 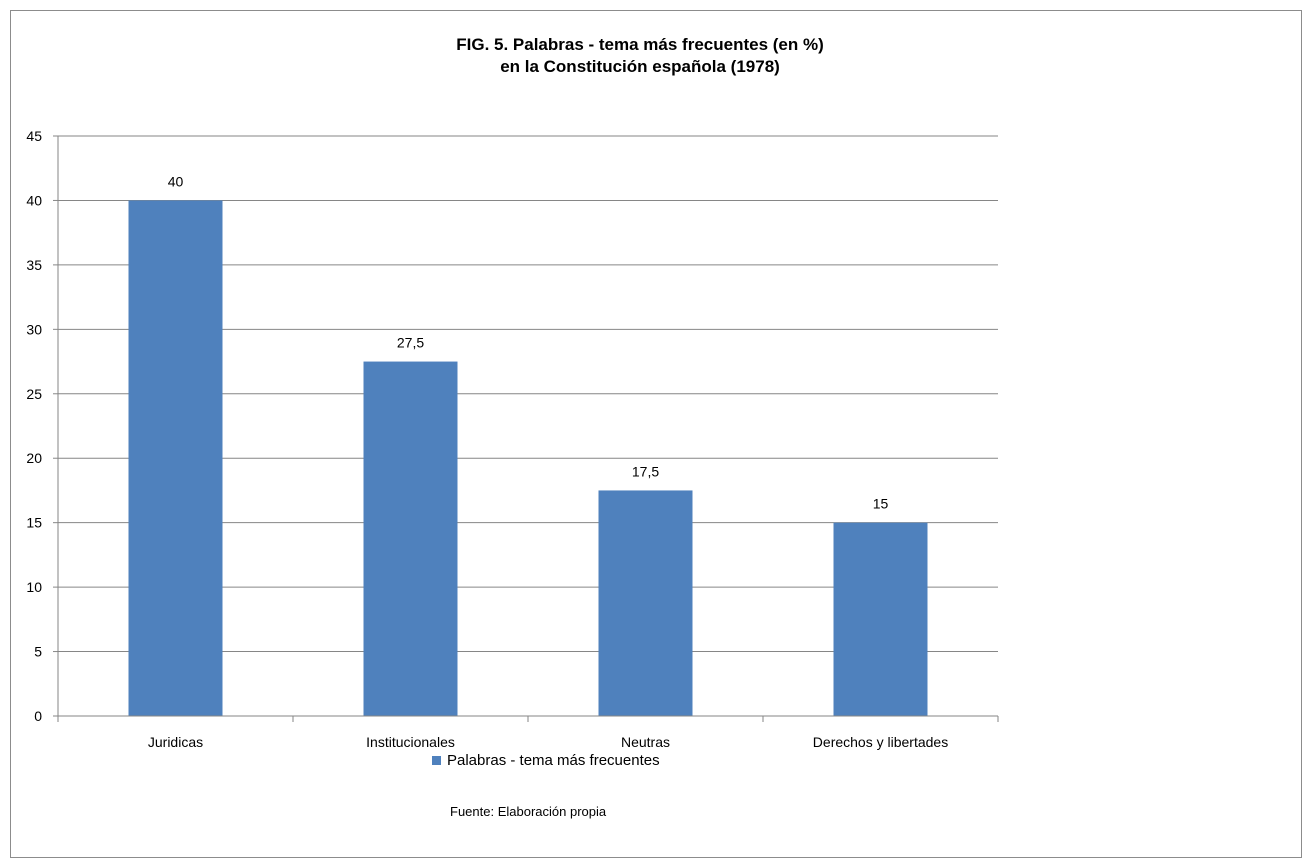 What do you see at coordinates (881, 504) in the screenshot?
I see `bar-value-label: 15` at bounding box center [881, 504].